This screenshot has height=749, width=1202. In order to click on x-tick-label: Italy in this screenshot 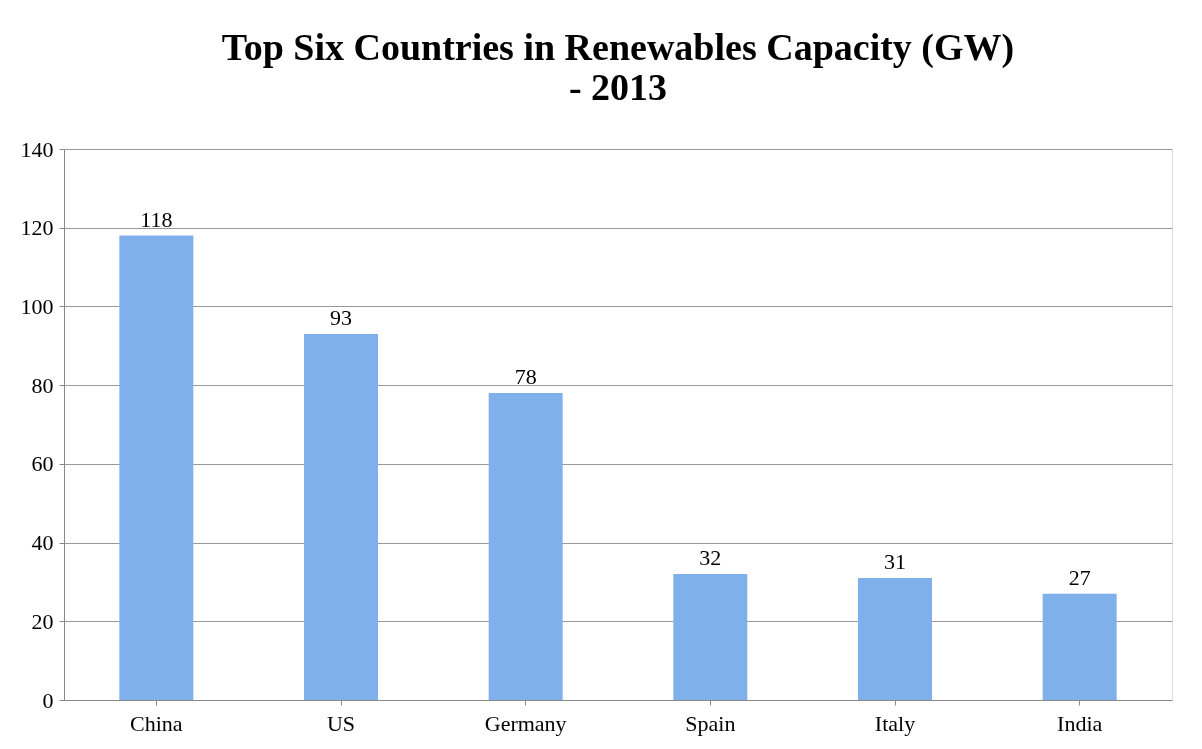, I will do `click(895, 723)`.